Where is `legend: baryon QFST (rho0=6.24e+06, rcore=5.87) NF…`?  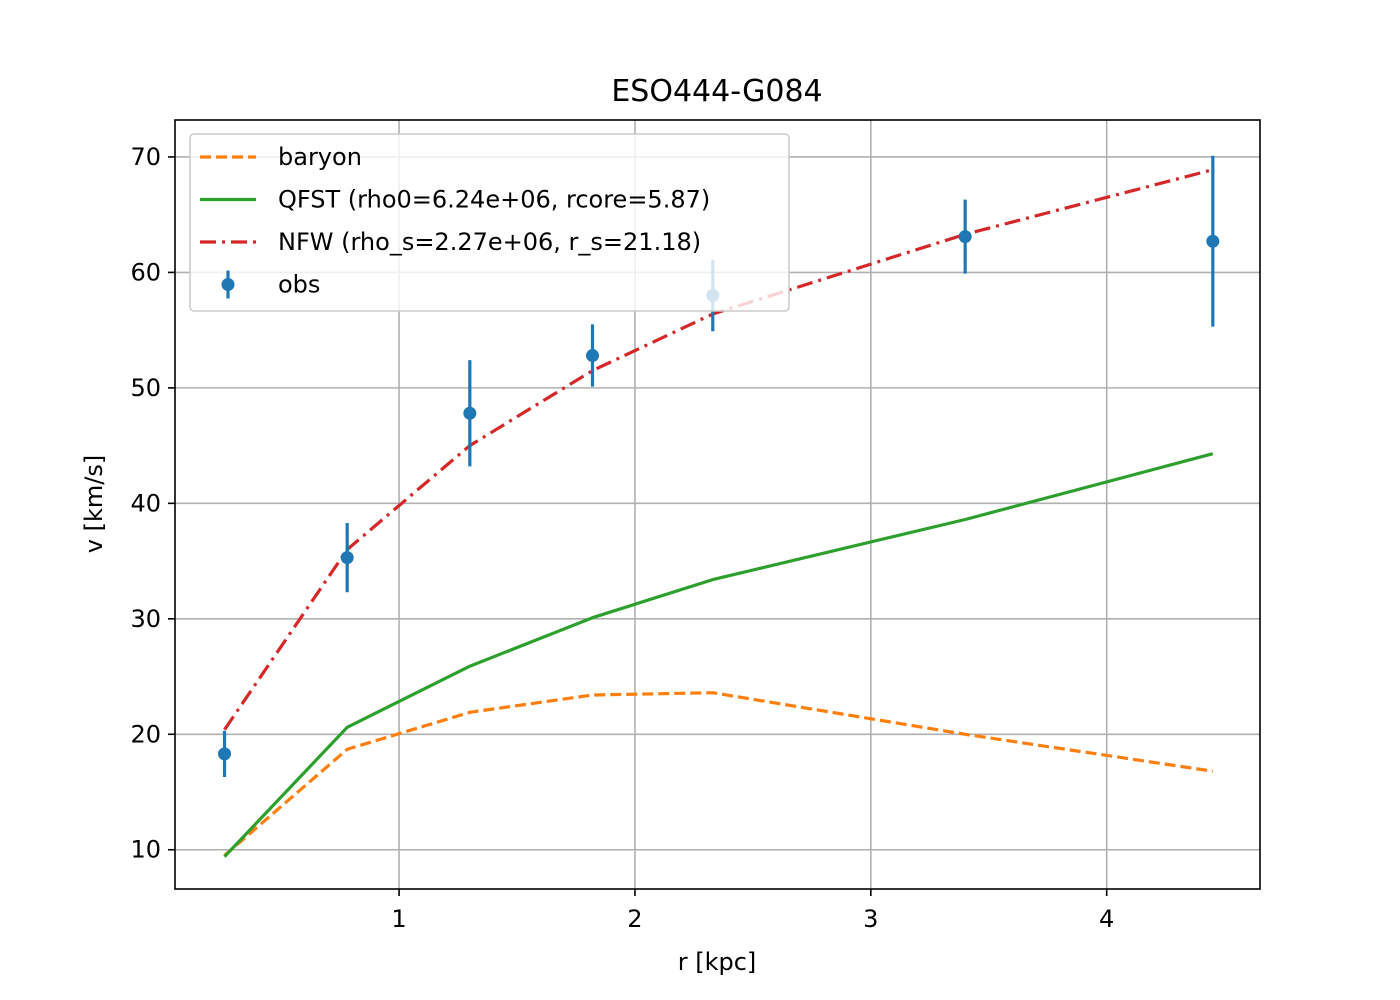 legend: baryon QFST (rho0=6.24e+06, rcore=5.87) NF… is located at coordinates (489, 222).